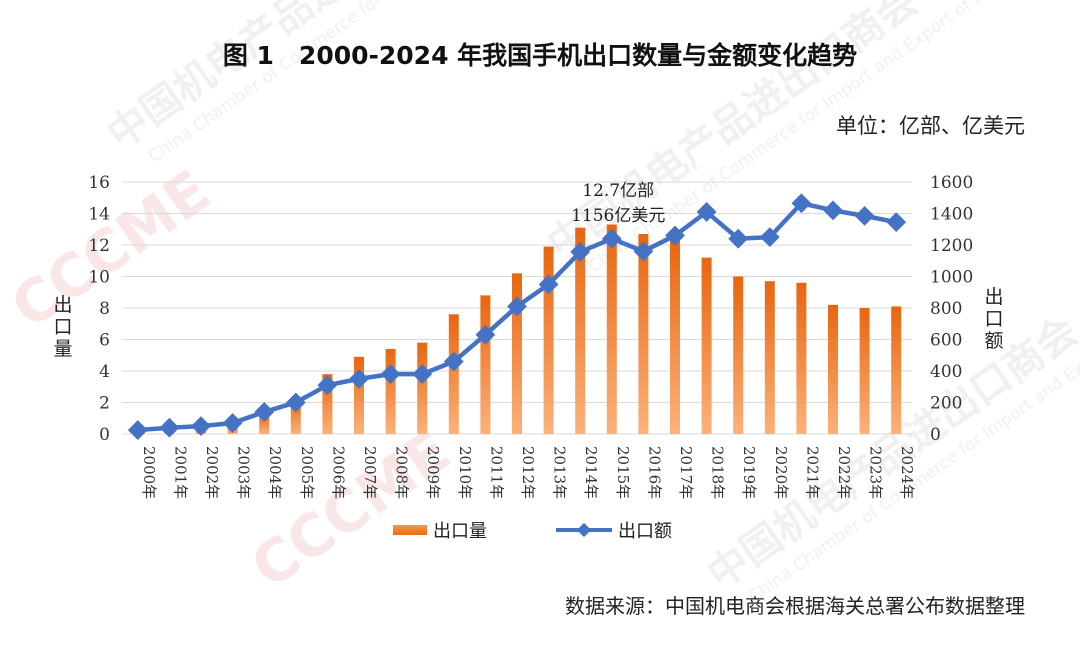 This screenshot has width=1080, height=648. Describe the element at coordinates (584, 530) in the screenshot. I see `legend-line-swatch` at that location.